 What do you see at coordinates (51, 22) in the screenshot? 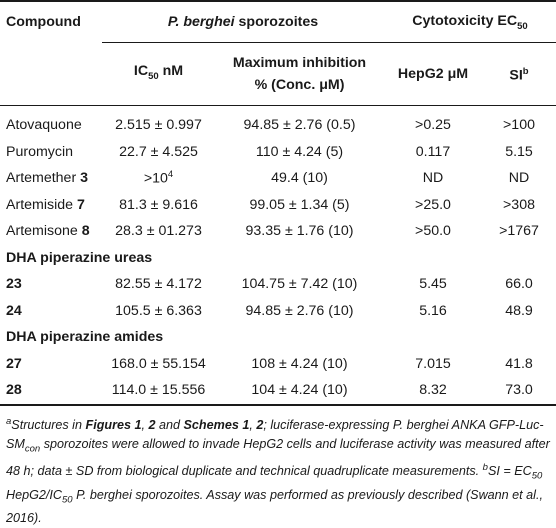
I see `header-compound: Compound` at bounding box center [51, 22].